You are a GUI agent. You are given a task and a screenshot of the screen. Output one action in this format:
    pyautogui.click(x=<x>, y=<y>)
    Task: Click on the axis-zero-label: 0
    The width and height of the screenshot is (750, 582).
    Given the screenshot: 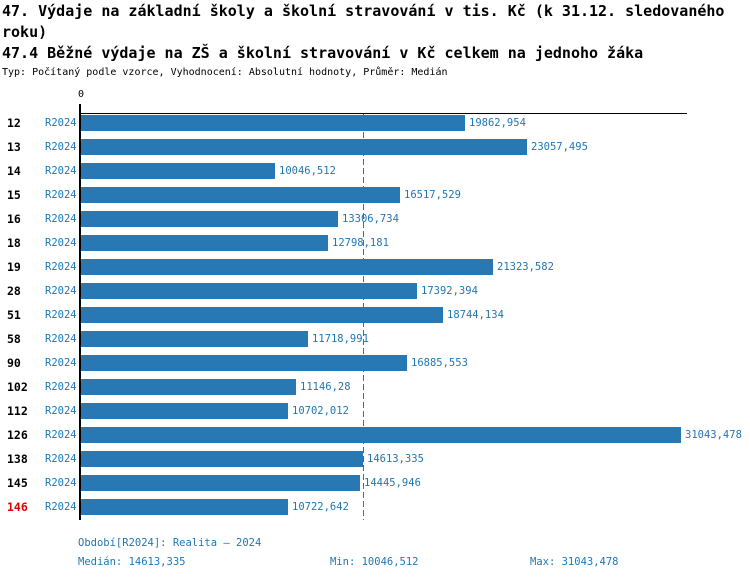 What is the action you would take?
    pyautogui.click(x=81, y=94)
    